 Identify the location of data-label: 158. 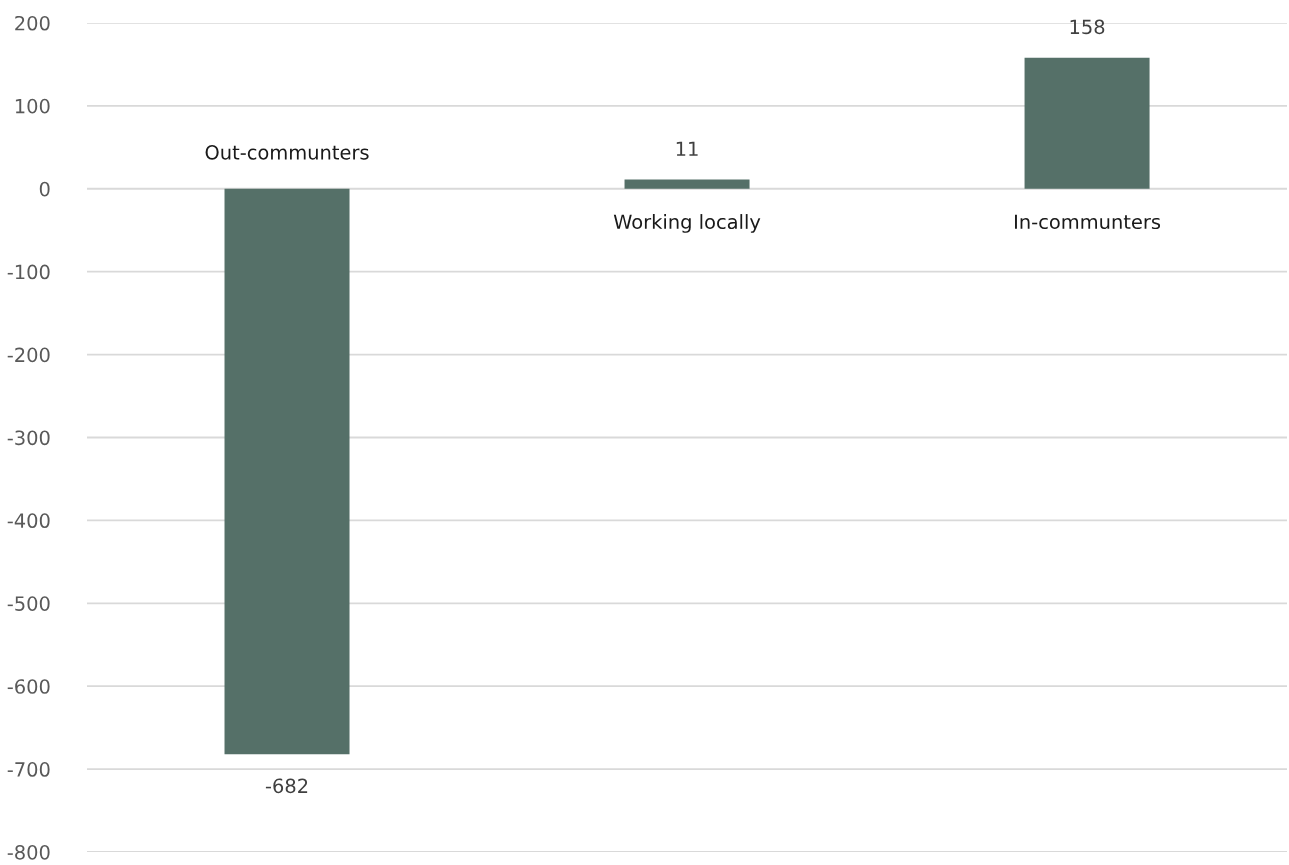
(1087, 27).